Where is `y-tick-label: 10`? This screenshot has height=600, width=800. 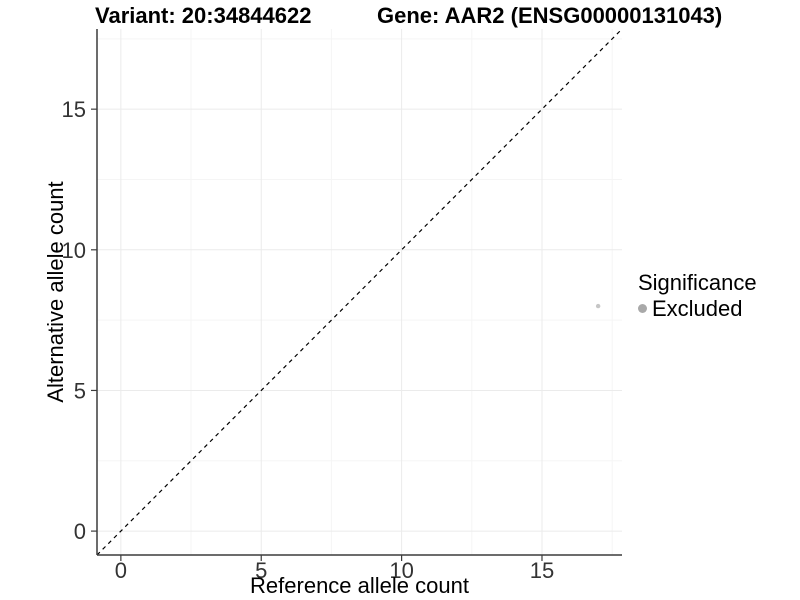 y-tick-label: 10 is located at coordinates (74, 250).